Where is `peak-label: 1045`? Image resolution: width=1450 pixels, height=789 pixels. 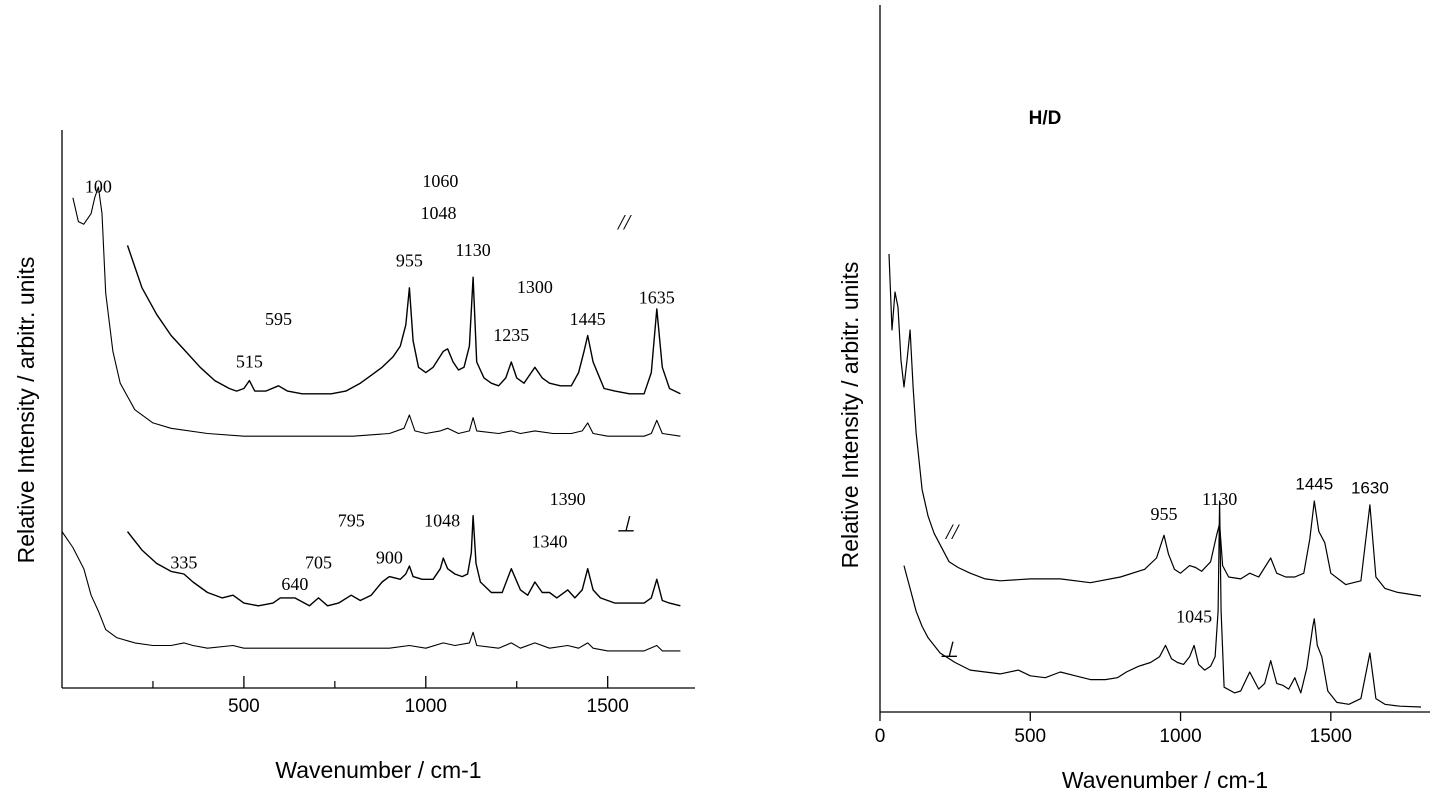 peak-label: 1045 is located at coordinates (1194, 617).